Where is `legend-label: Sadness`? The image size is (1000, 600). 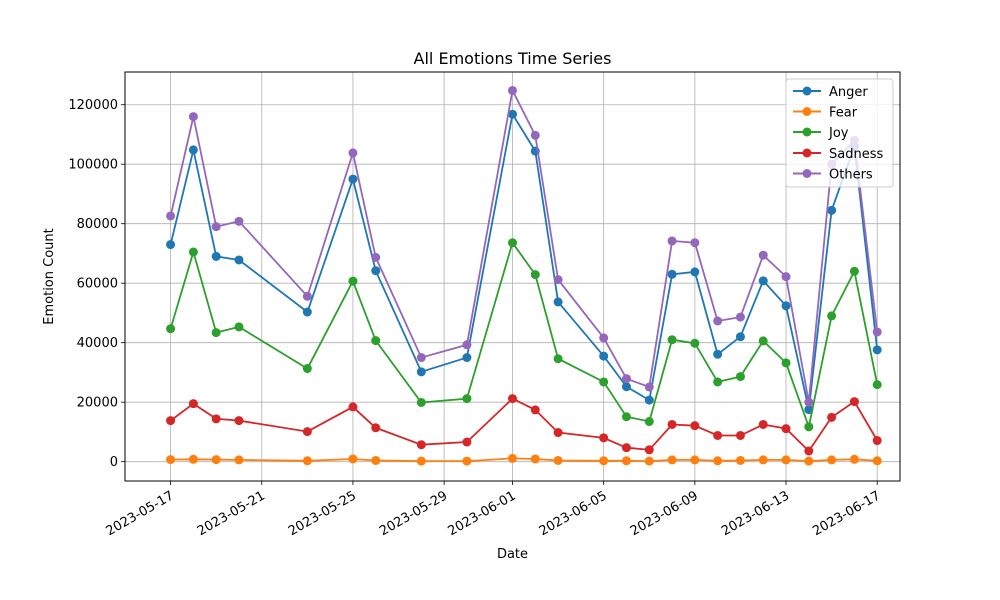
legend-label: Sadness is located at coordinates (856, 154).